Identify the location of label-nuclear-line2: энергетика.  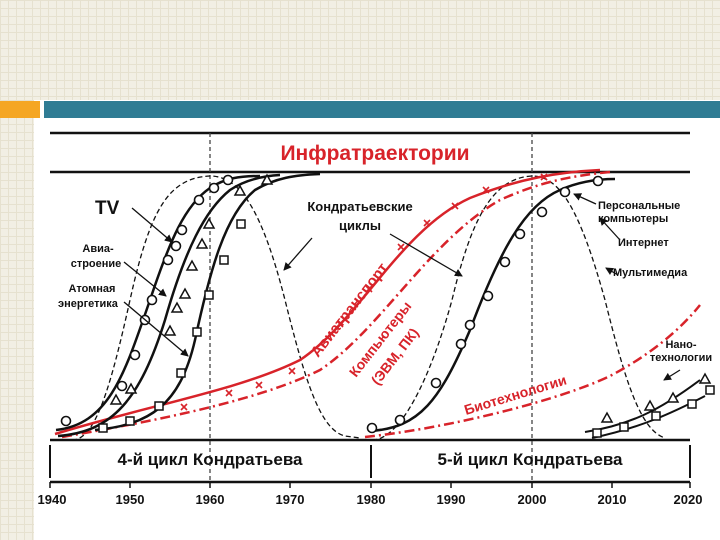
(88, 304).